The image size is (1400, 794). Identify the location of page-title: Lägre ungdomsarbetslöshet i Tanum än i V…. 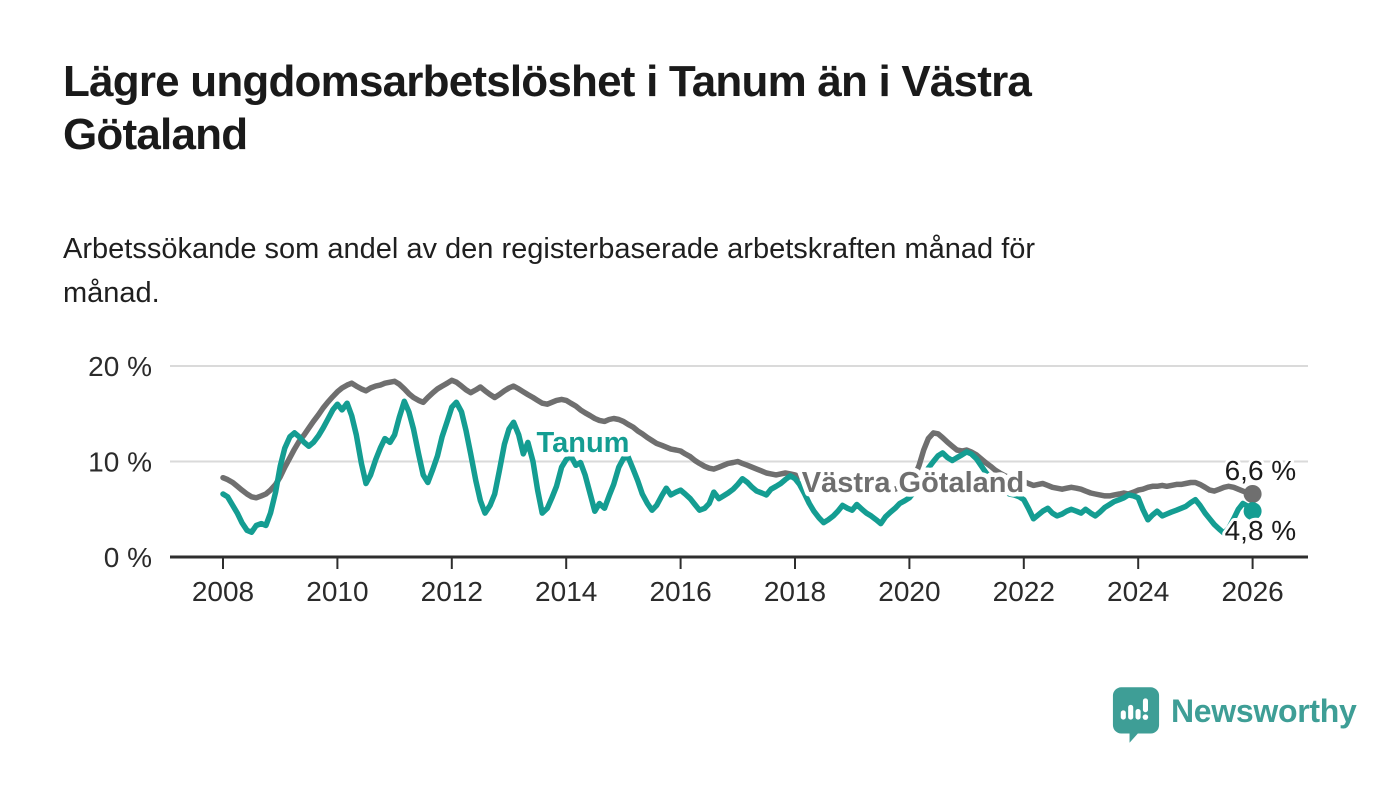
(713, 109).